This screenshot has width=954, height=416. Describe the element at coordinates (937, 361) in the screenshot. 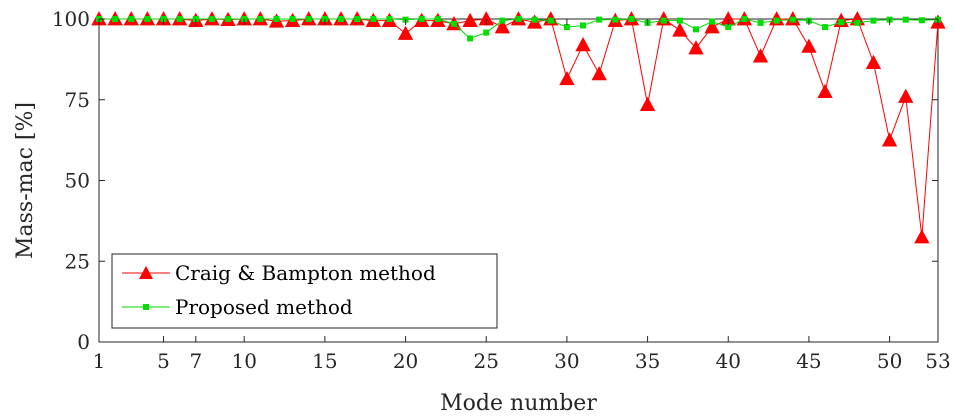

I see `x-tick-label: 53` at that location.